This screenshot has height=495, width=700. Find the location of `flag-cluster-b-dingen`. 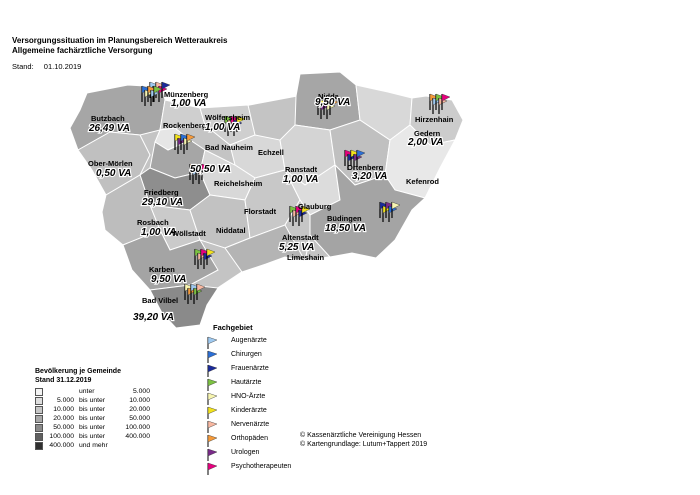

flag-cluster-b-dingen is located at coordinates (390, 211).